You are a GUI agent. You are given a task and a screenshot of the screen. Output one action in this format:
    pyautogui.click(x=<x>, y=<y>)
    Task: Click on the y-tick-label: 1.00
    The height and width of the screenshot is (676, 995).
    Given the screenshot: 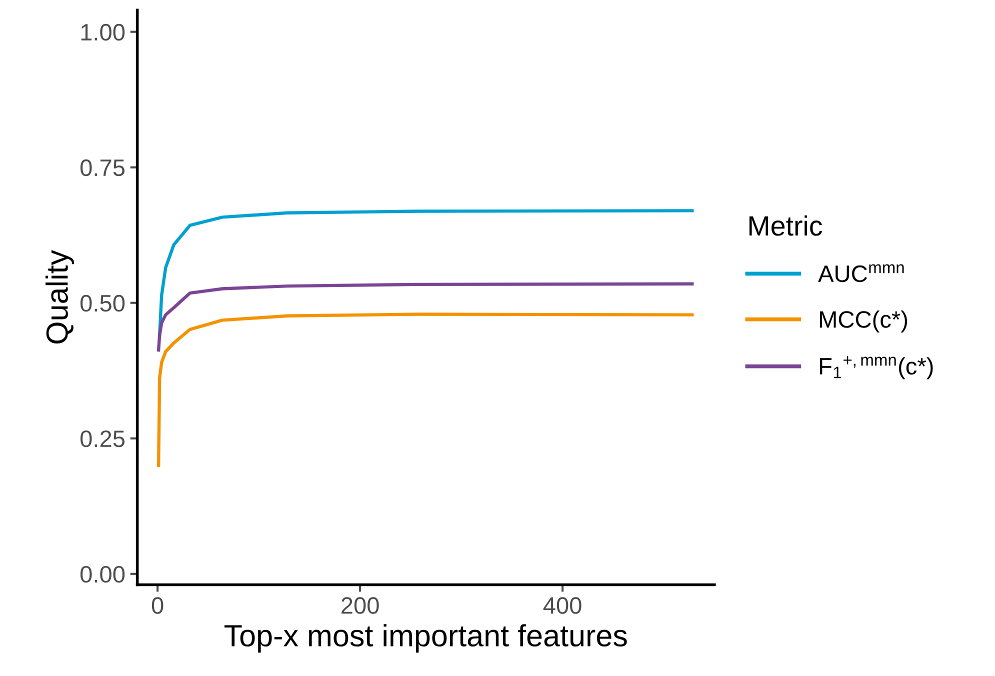 What is the action you would take?
    pyautogui.click(x=103, y=32)
    